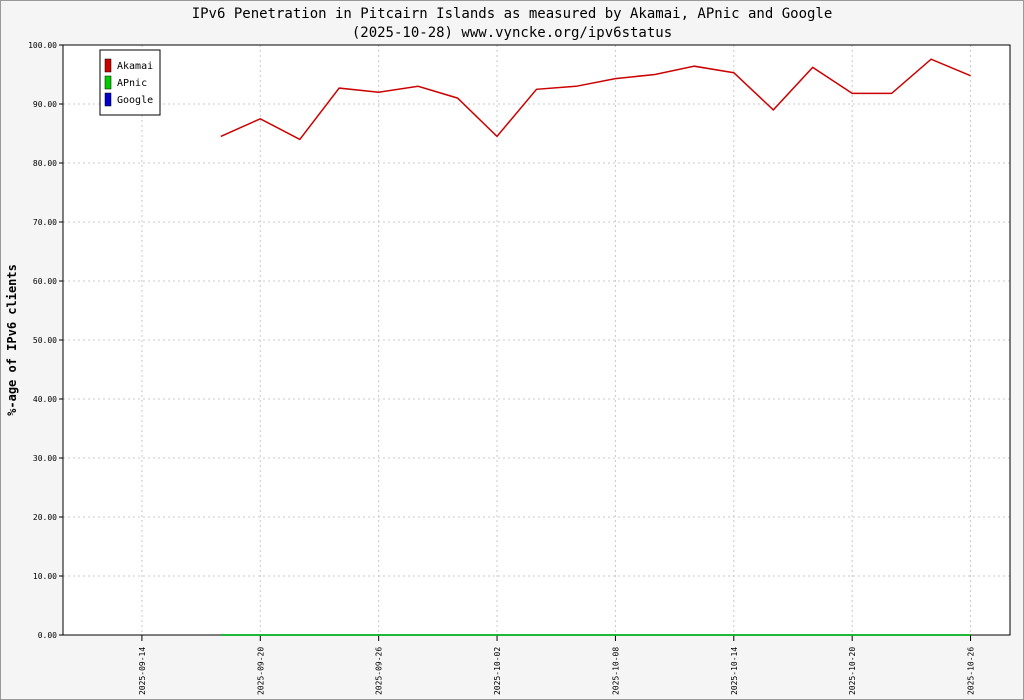 This screenshot has height=700, width=1024. What do you see at coordinates (45, 517) in the screenshot?
I see `y-tick-label: 20.00` at bounding box center [45, 517].